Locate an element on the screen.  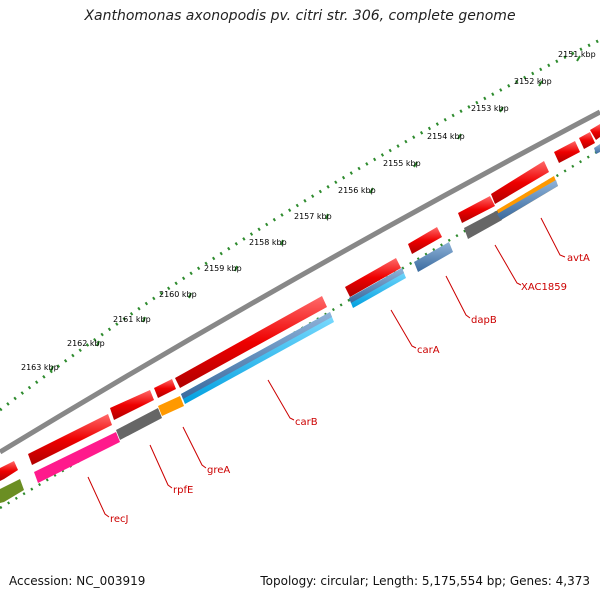
tick-label-2161: 2161 kbp is located at coordinates (132, 319).